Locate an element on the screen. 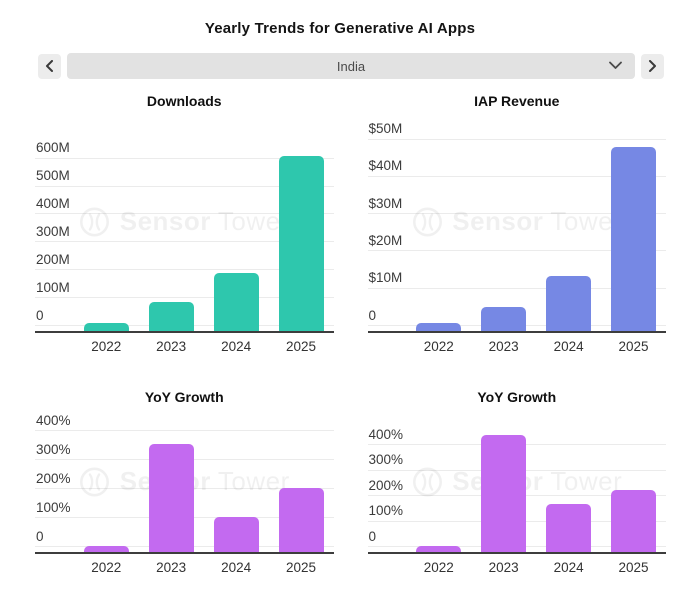 The image size is (680, 591). gridline-$10M is located at coordinates (516, 288).